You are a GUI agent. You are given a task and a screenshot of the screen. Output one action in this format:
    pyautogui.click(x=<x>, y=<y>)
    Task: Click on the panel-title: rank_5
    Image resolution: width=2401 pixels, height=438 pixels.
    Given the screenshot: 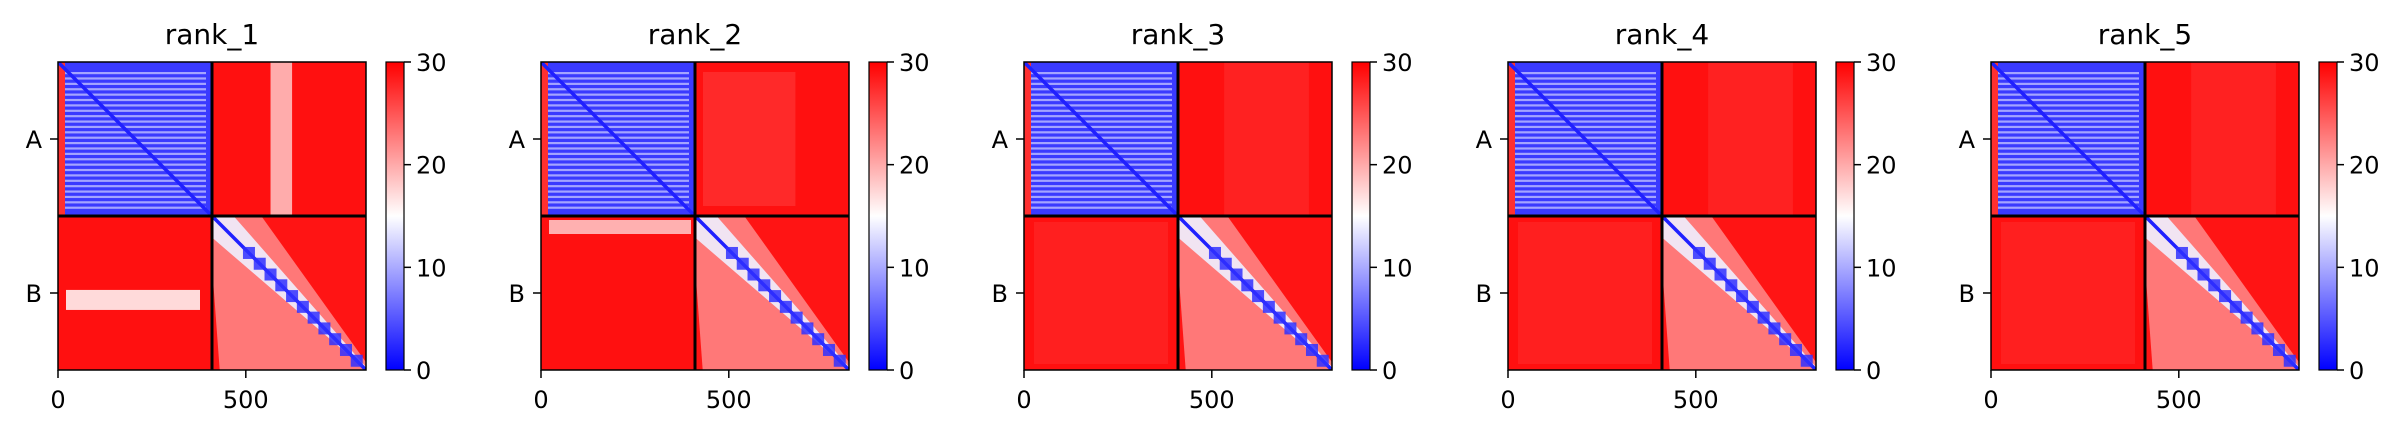 What is the action you would take?
    pyautogui.click(x=2145, y=34)
    